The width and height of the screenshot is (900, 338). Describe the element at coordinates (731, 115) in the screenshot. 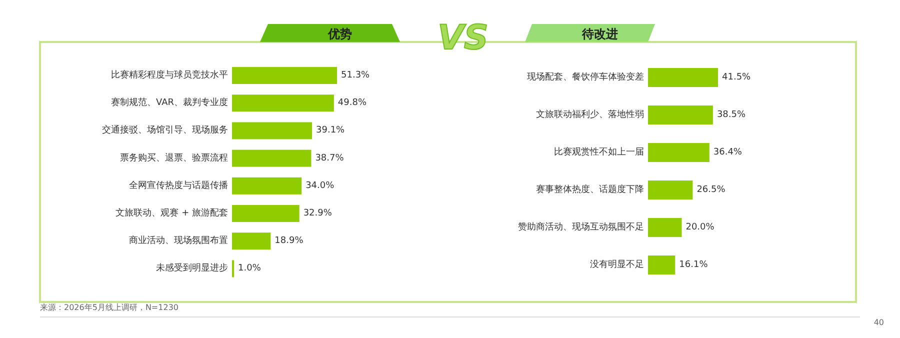

I see `data-label: 38.5%` at that location.